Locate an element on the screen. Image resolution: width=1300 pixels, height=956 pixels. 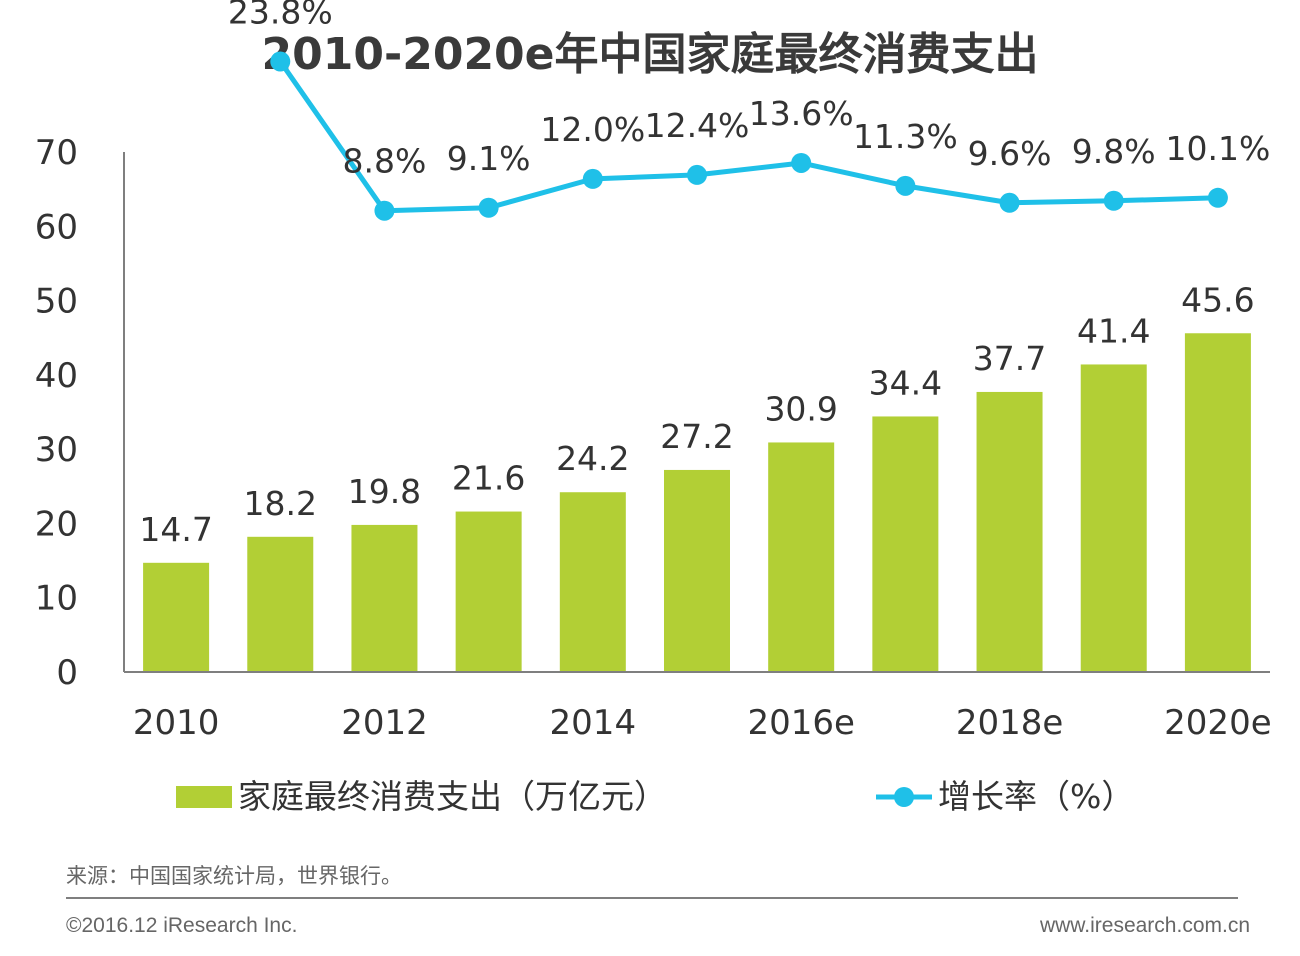
footer-divider is located at coordinates (652, 898).